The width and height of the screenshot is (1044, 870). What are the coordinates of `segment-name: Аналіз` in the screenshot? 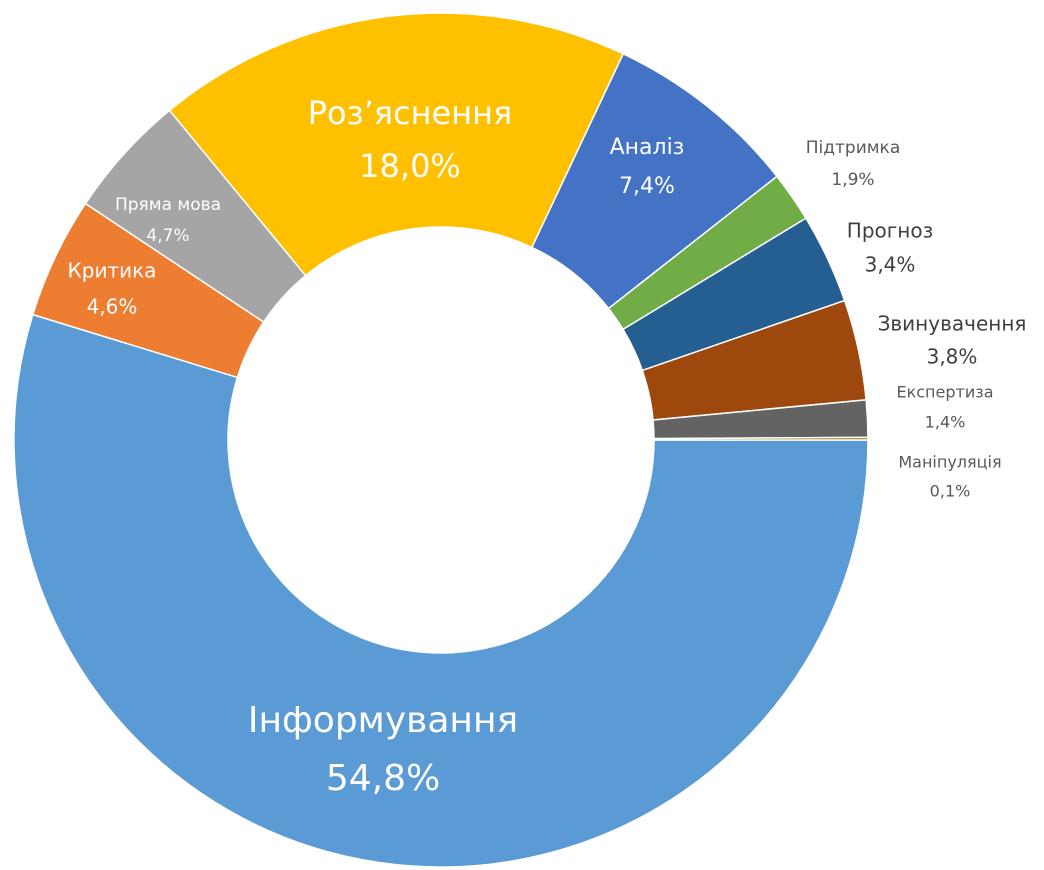 It's located at (647, 147).